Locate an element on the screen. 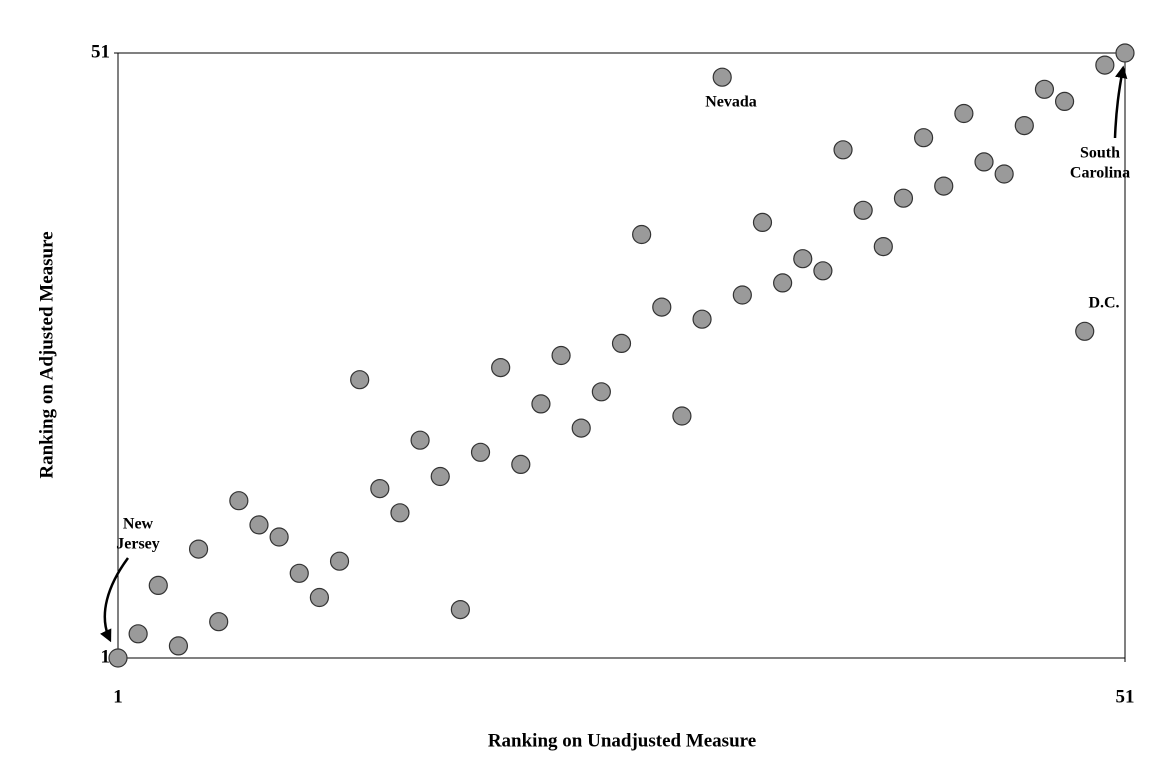  annotation: New is located at coordinates (138, 524).